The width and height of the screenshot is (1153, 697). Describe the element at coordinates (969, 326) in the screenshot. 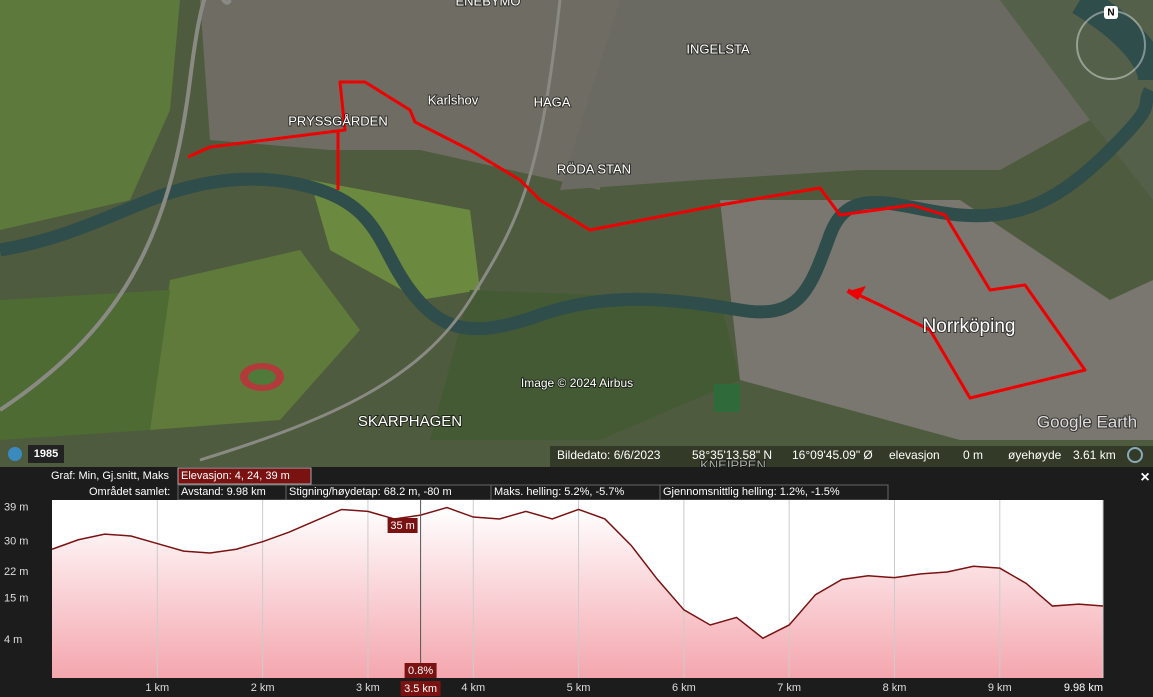

I see `map-label: Norrköping` at that location.